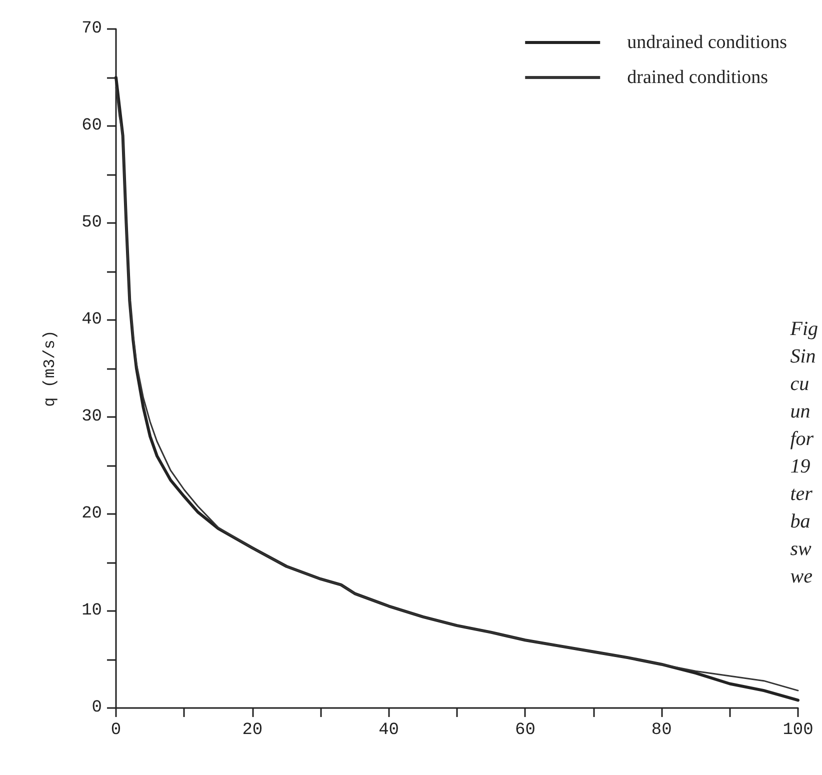 This screenshot has width=822, height=775. I want to click on y-tick-label: 60, so click(92, 126).